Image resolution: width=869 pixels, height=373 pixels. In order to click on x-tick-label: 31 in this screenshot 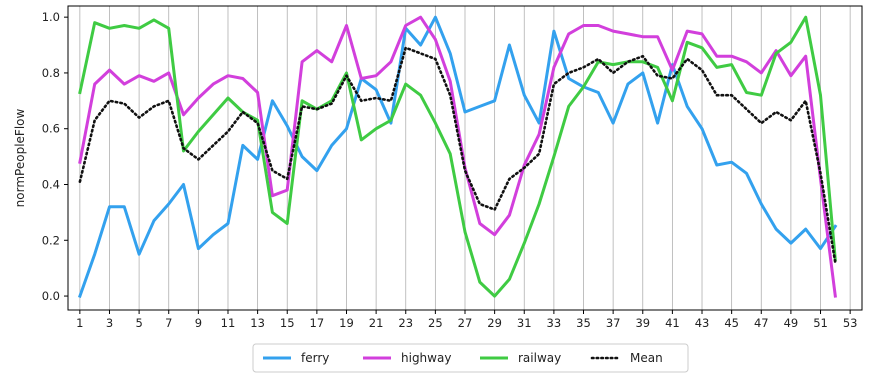, I will do `click(524, 323)`.